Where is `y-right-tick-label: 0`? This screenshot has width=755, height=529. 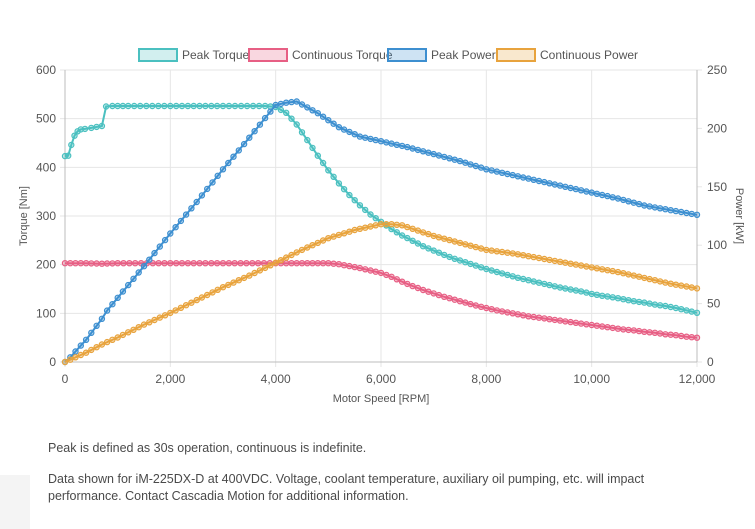 y-right-tick-label: 0 is located at coordinates (710, 362).